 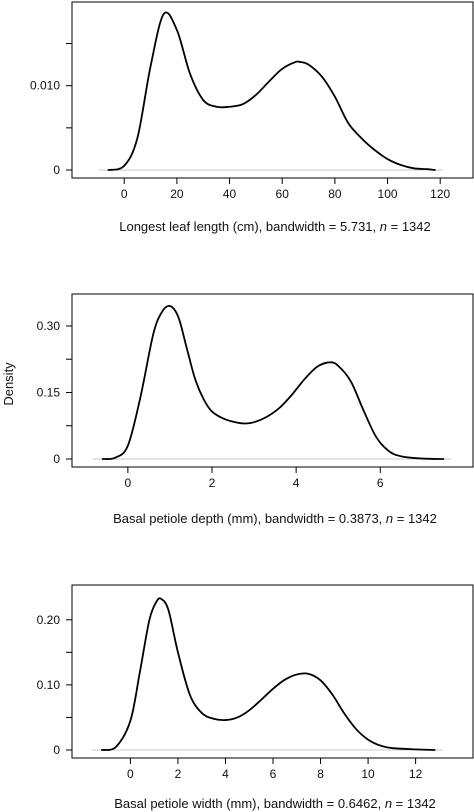 I want to click on p3-x-tick-label-12: 12, so click(x=416, y=774).